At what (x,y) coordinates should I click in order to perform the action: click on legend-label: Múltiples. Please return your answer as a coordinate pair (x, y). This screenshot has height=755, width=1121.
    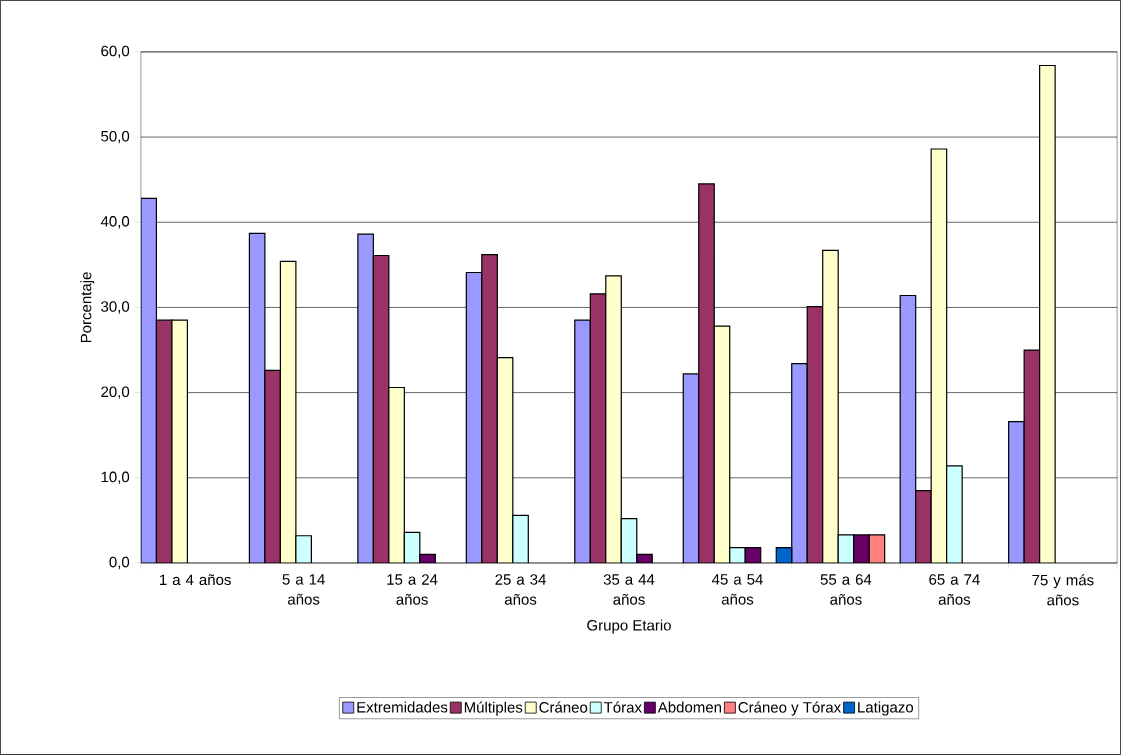
    Looking at the image, I should click on (493, 708).